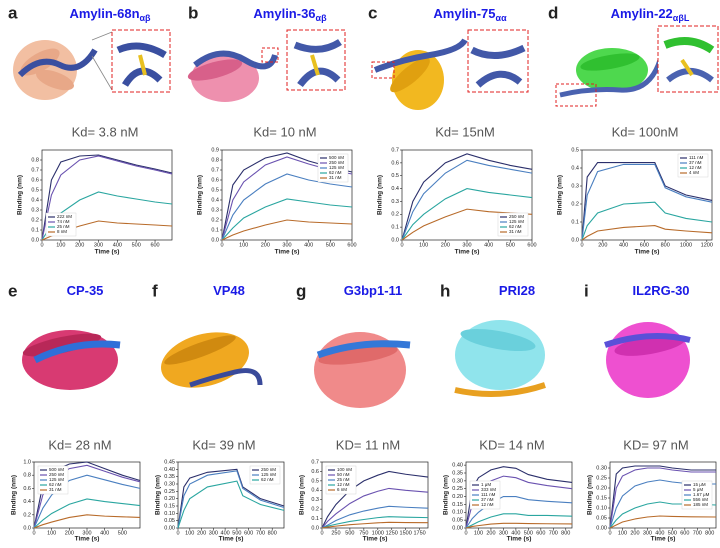  I want to click on x-tick-label: 1000, so click(378, 533).